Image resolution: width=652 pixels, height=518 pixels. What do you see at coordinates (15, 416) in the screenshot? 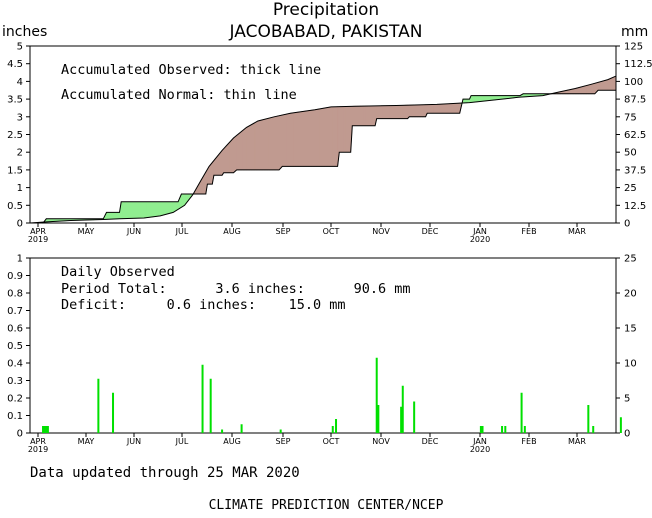
I see `bottom-left-tick-label: 0.1` at bounding box center [15, 416].